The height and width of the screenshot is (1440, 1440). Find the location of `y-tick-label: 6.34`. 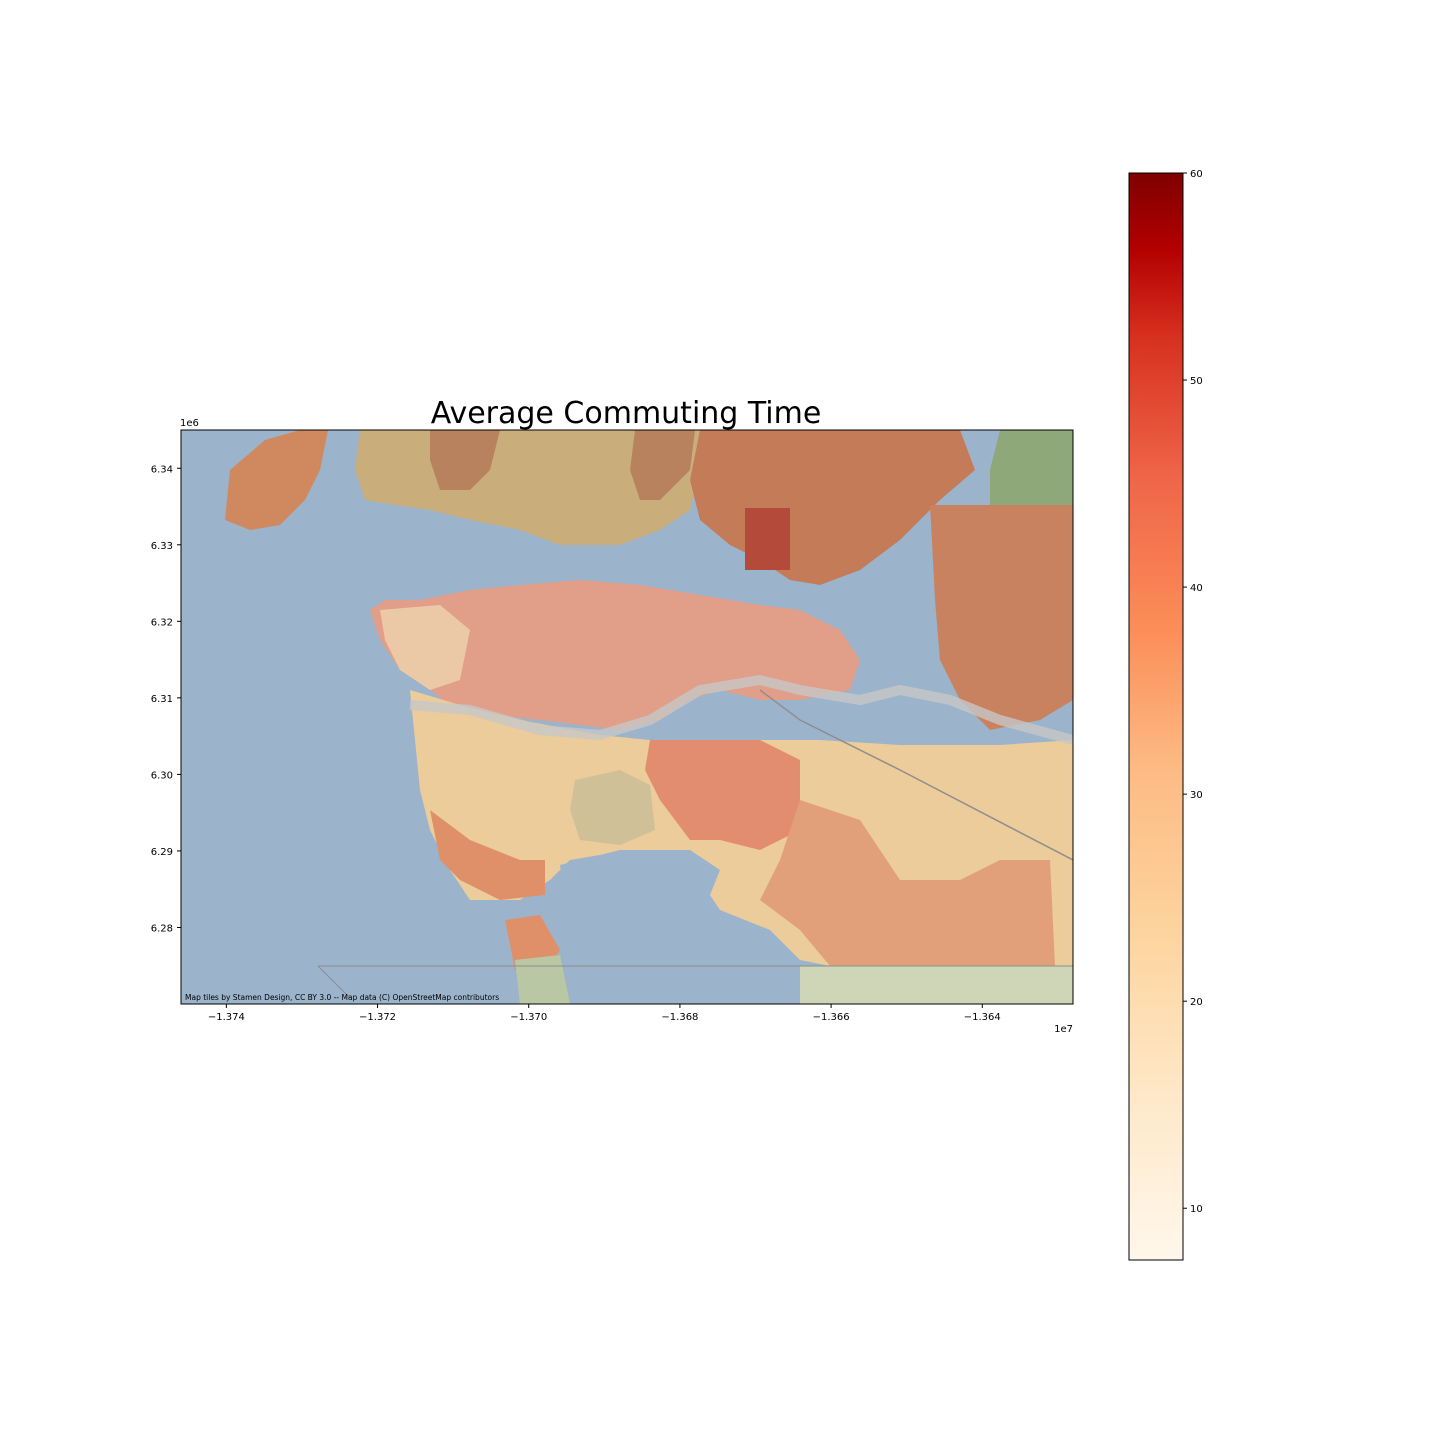

y-tick-label: 6.34 is located at coordinates (162, 469).